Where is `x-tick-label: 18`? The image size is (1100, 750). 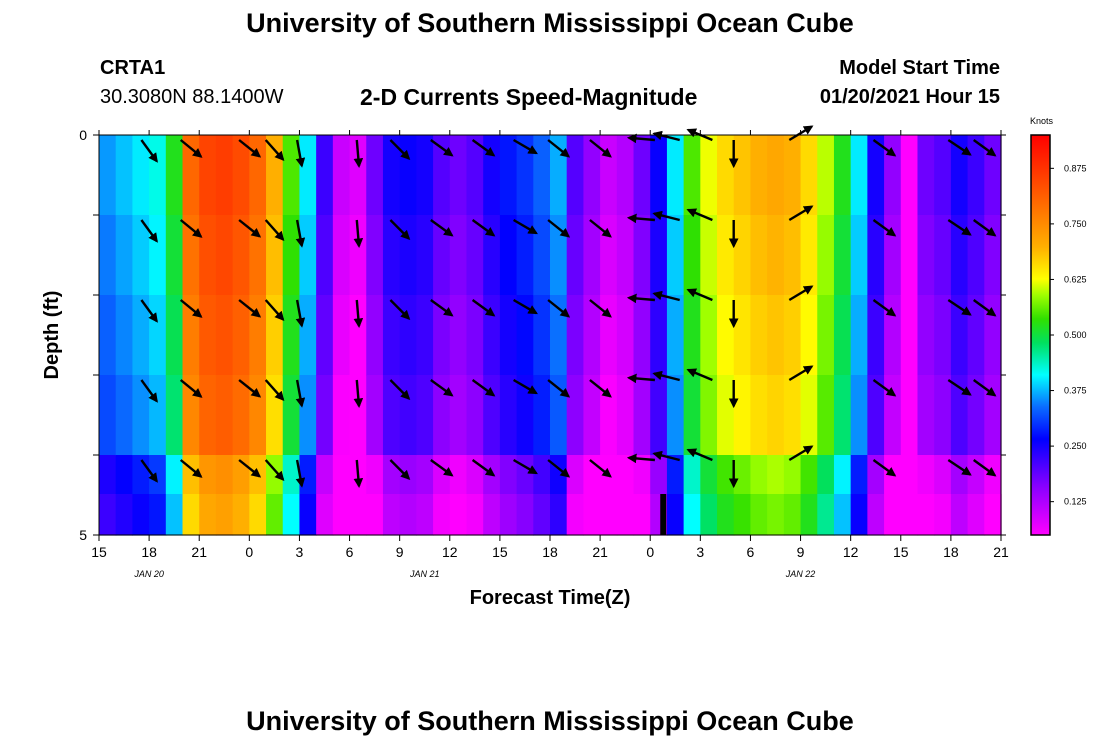
x-tick-label: 18 is located at coordinates (951, 552).